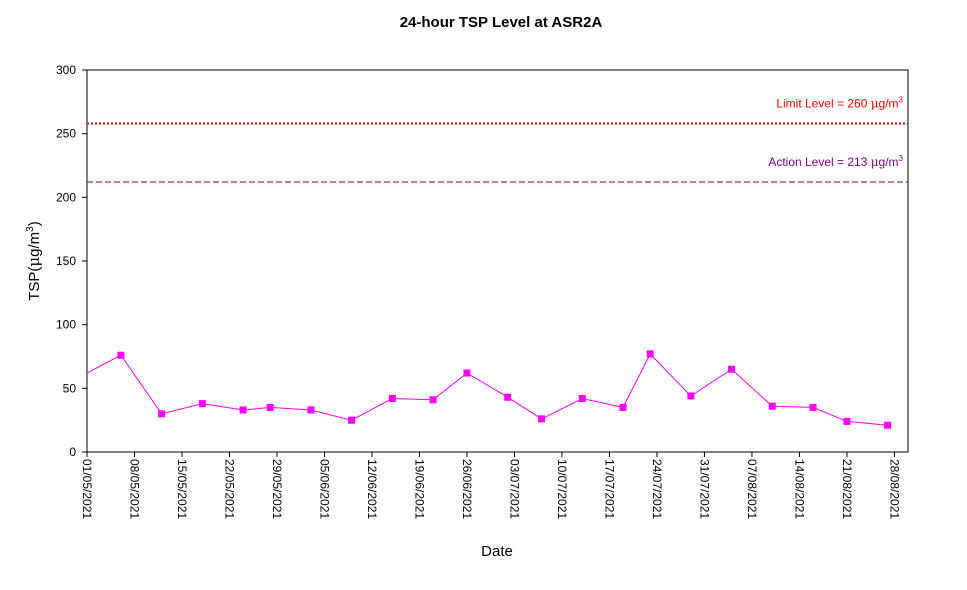 The width and height of the screenshot is (967, 590). Describe the element at coordinates (66, 70) in the screenshot. I see `y-tick-label: 300` at that location.